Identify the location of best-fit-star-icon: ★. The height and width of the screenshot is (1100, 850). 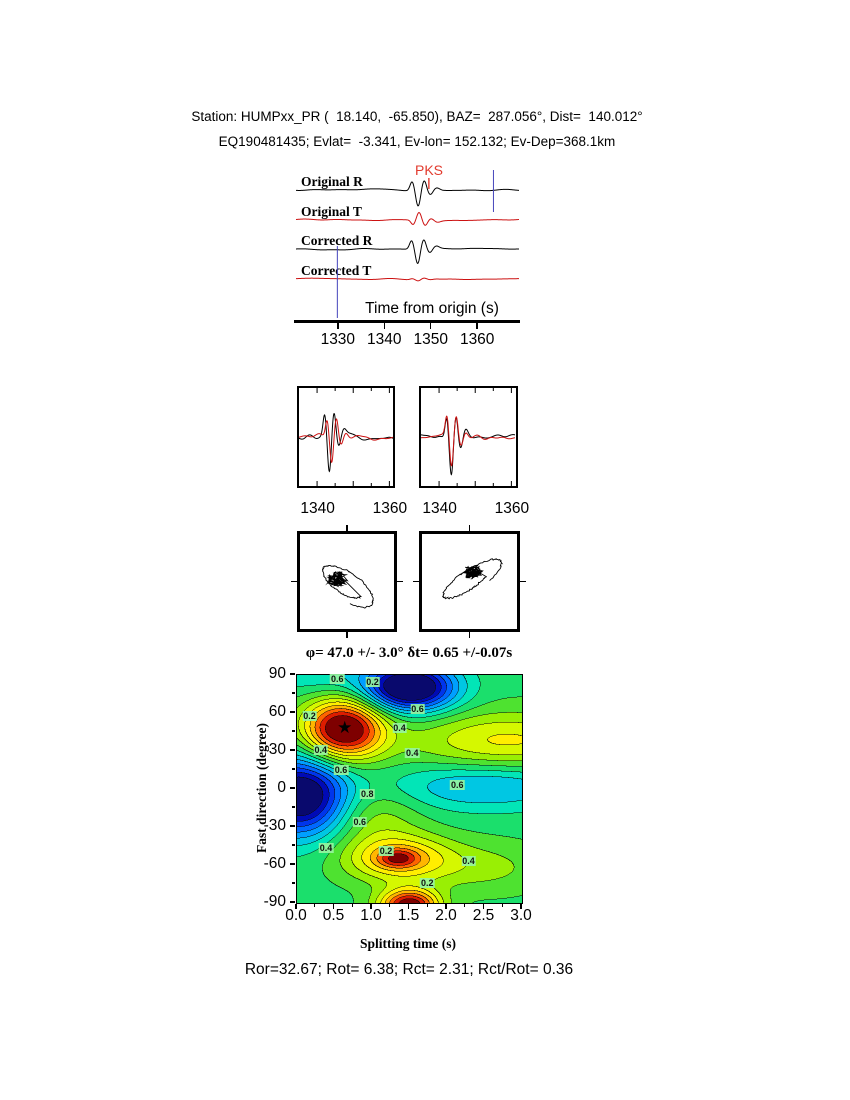
(345, 728).